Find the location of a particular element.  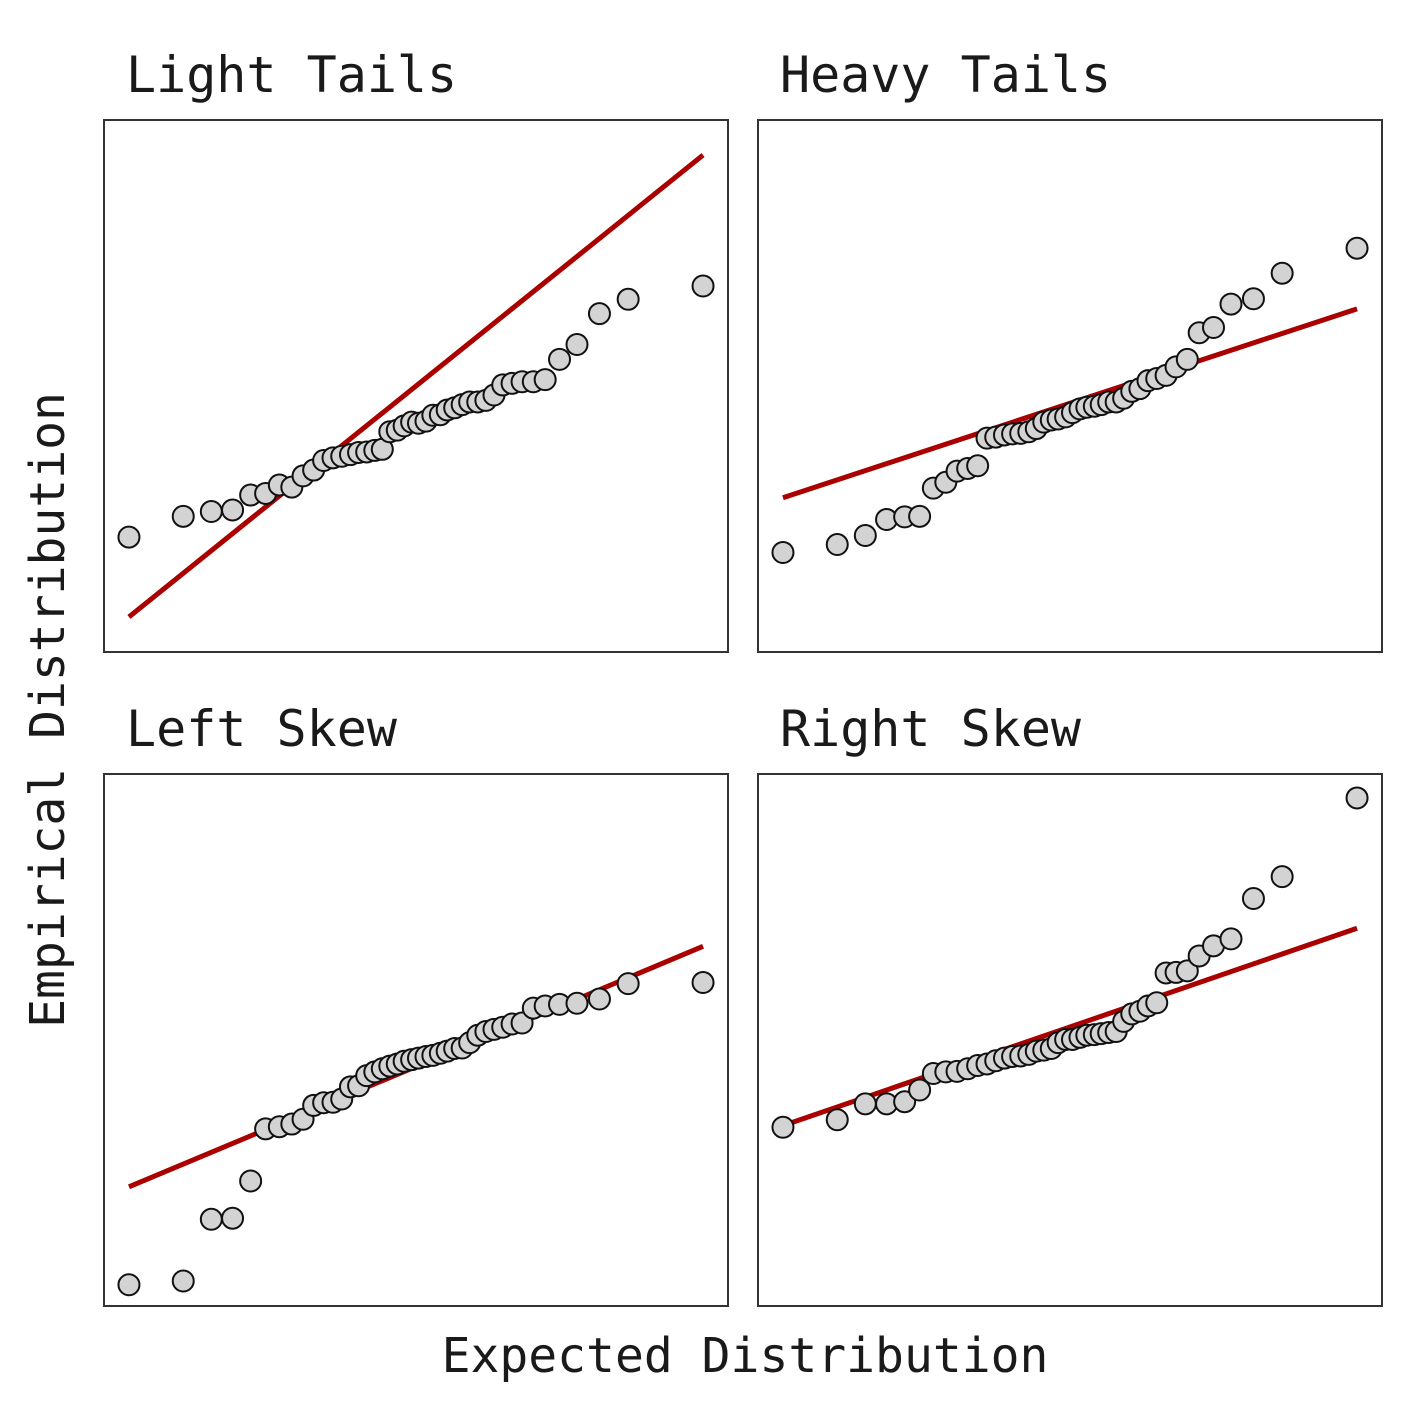

panel-title-heavy-tails: Heavy Tails is located at coordinates (945, 75).